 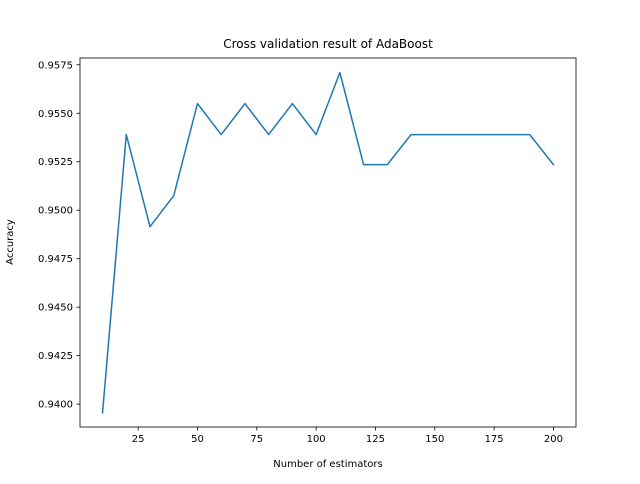 I want to click on y-tick-label-7: 0.9575, so click(x=55, y=65).